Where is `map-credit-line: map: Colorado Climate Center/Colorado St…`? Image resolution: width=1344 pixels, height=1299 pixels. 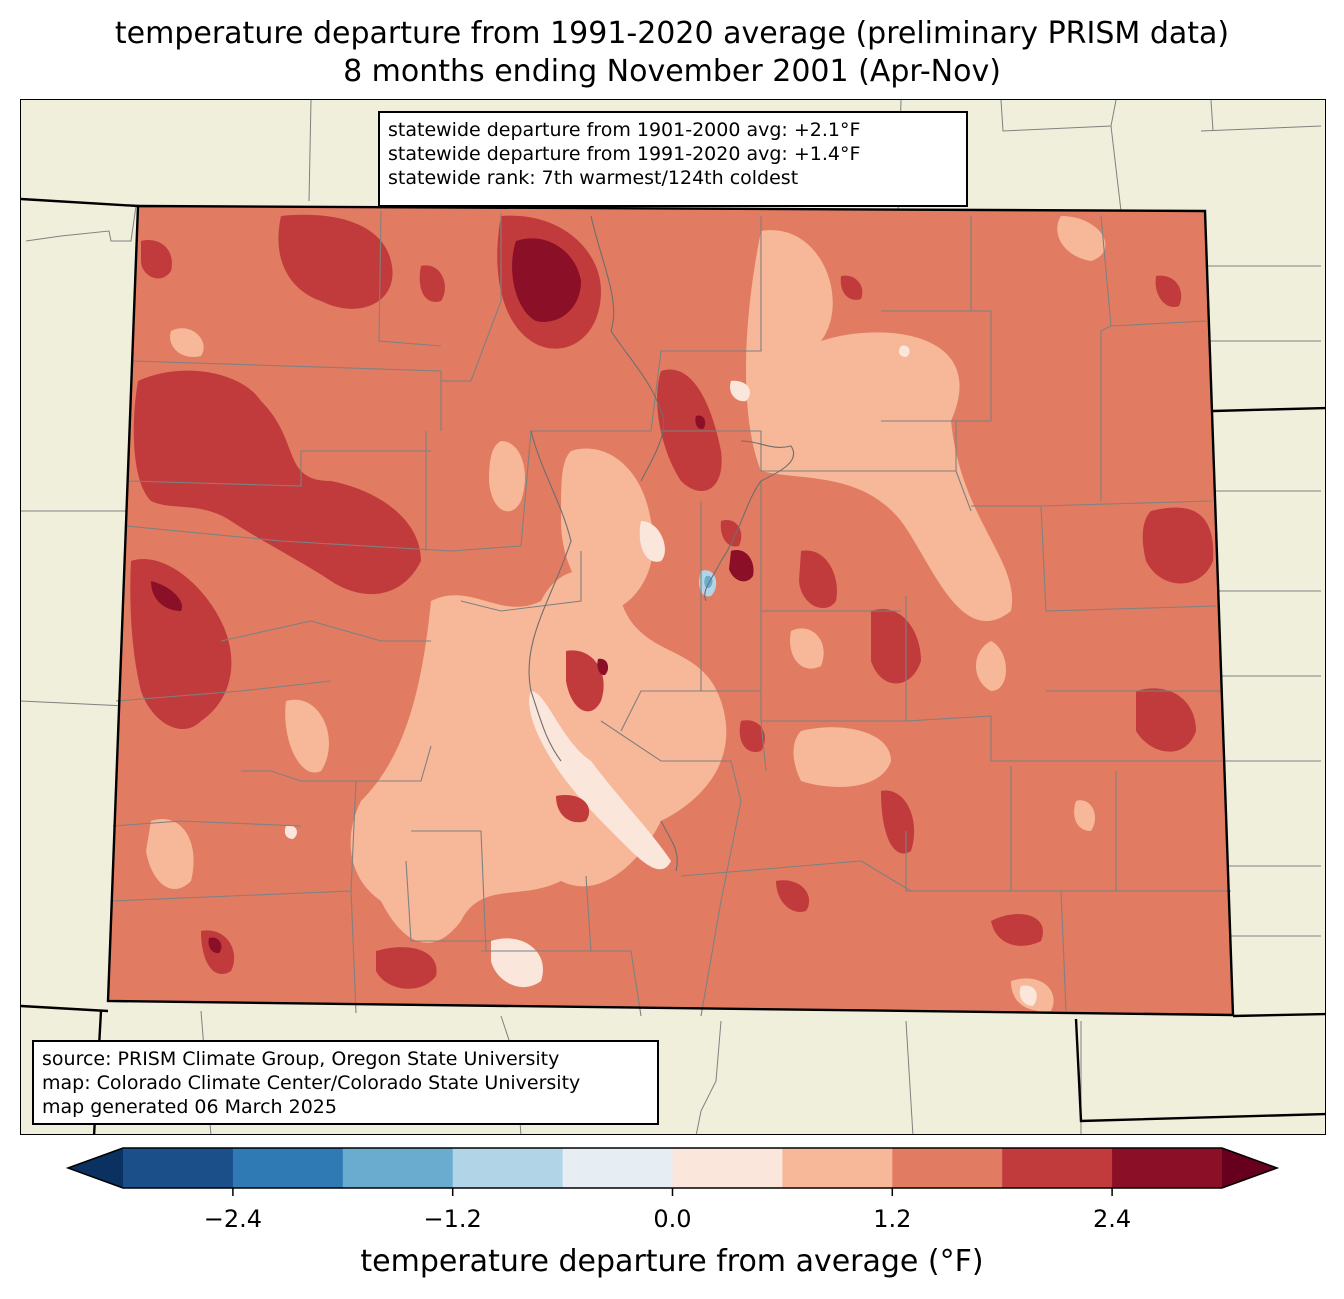
map-credit-line: map: Colorado Climate Center/Colorado St… is located at coordinates (311, 1083).